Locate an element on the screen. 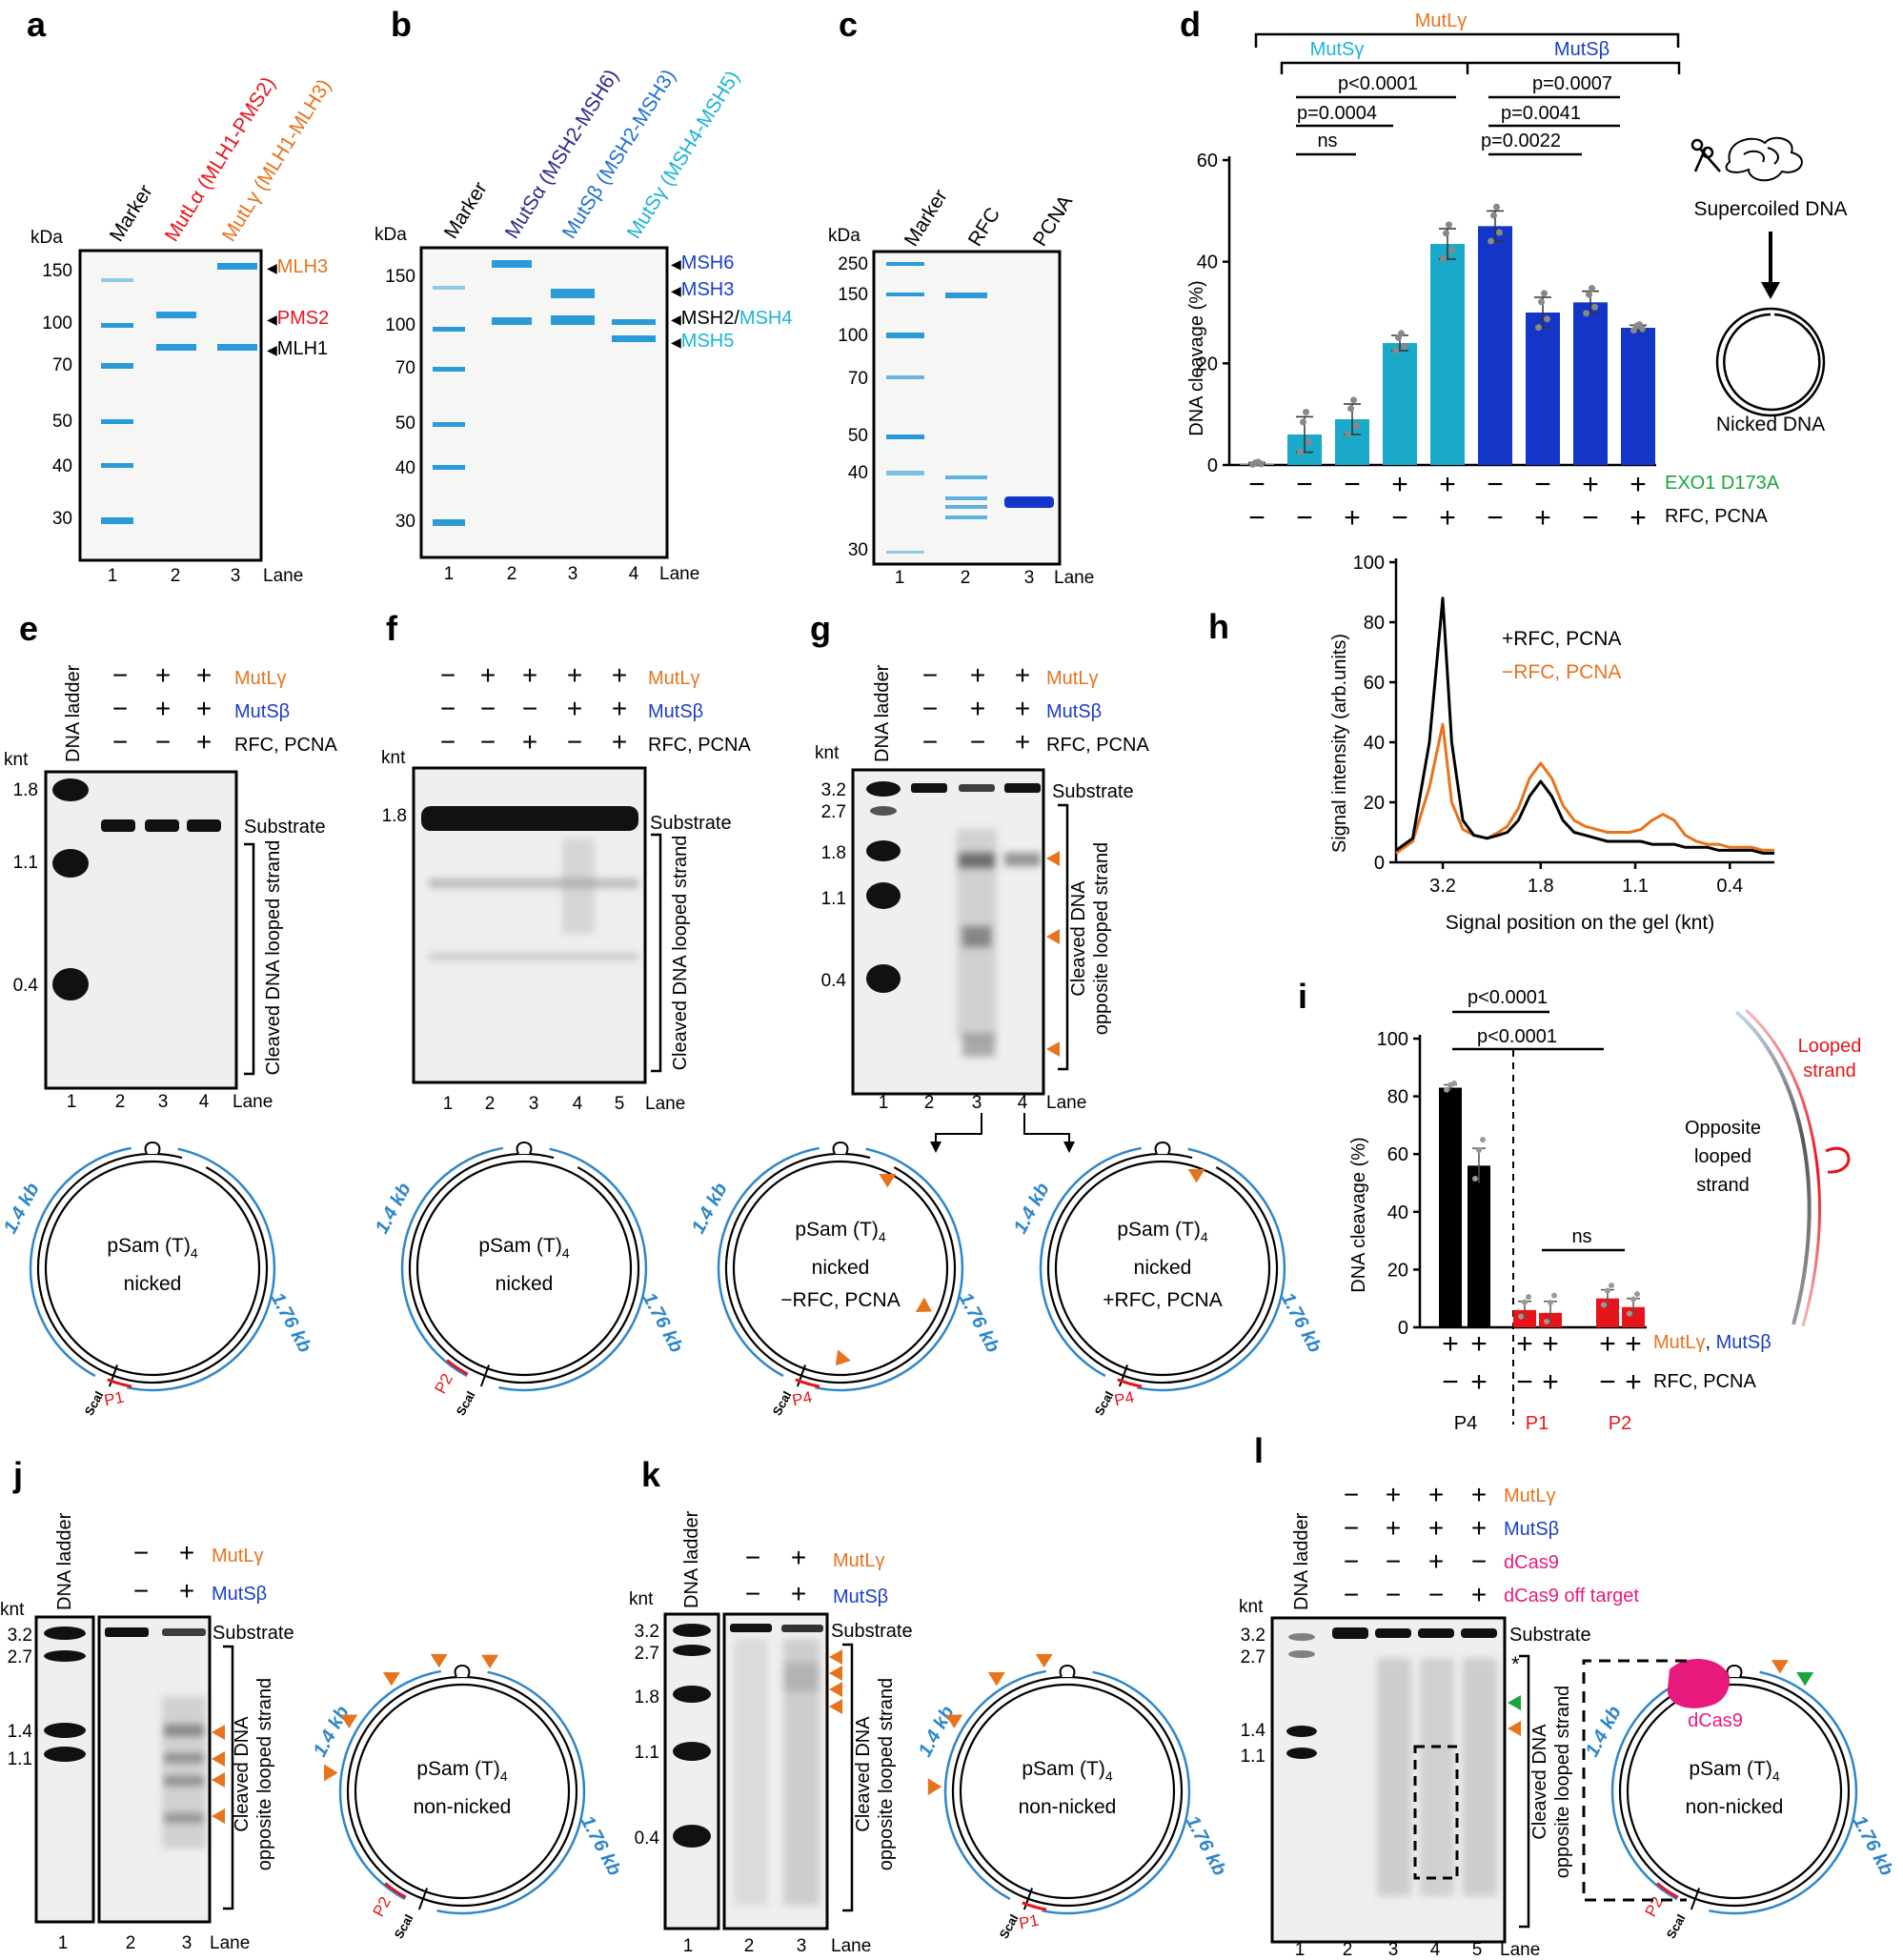  mutlg-mutsb-label: MutLγ, MutSβ is located at coordinates (1712, 1342).